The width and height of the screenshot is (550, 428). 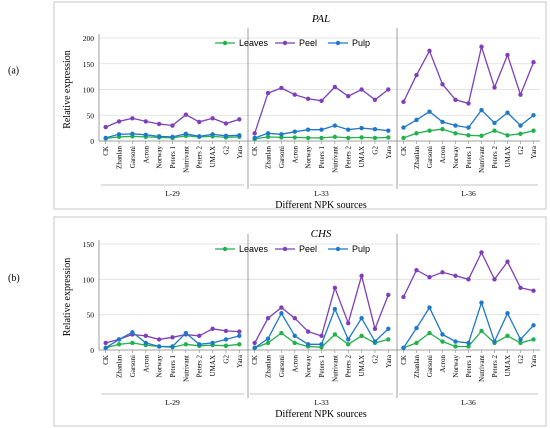 I want to click on legend-label-leaves: Leaves, so click(x=254, y=43).